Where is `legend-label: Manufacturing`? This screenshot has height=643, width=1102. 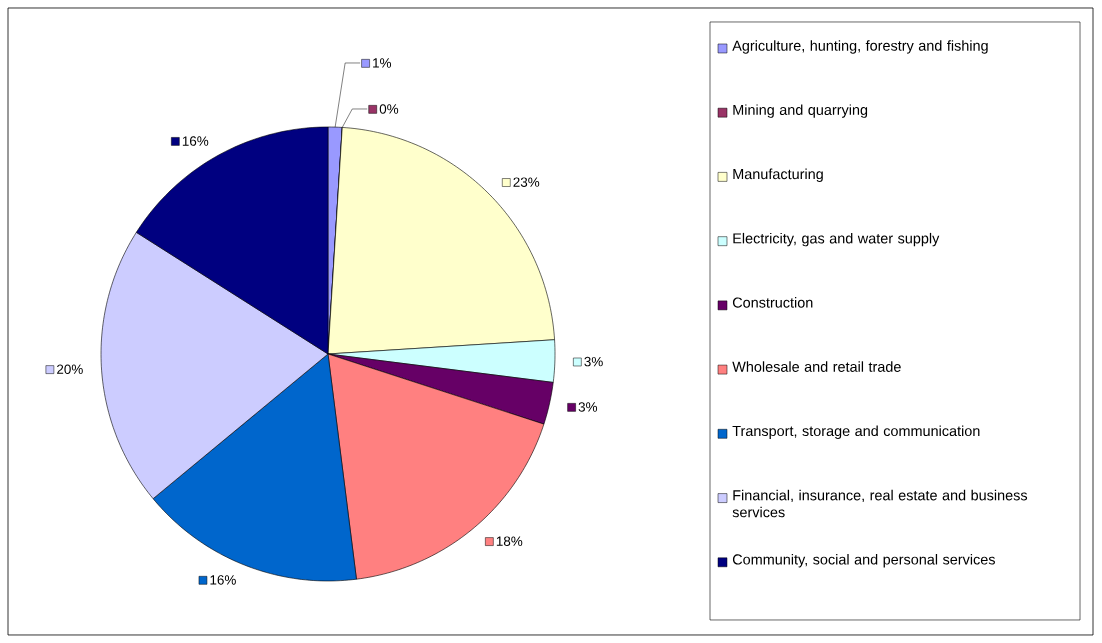 legend-label: Manufacturing is located at coordinates (778, 175).